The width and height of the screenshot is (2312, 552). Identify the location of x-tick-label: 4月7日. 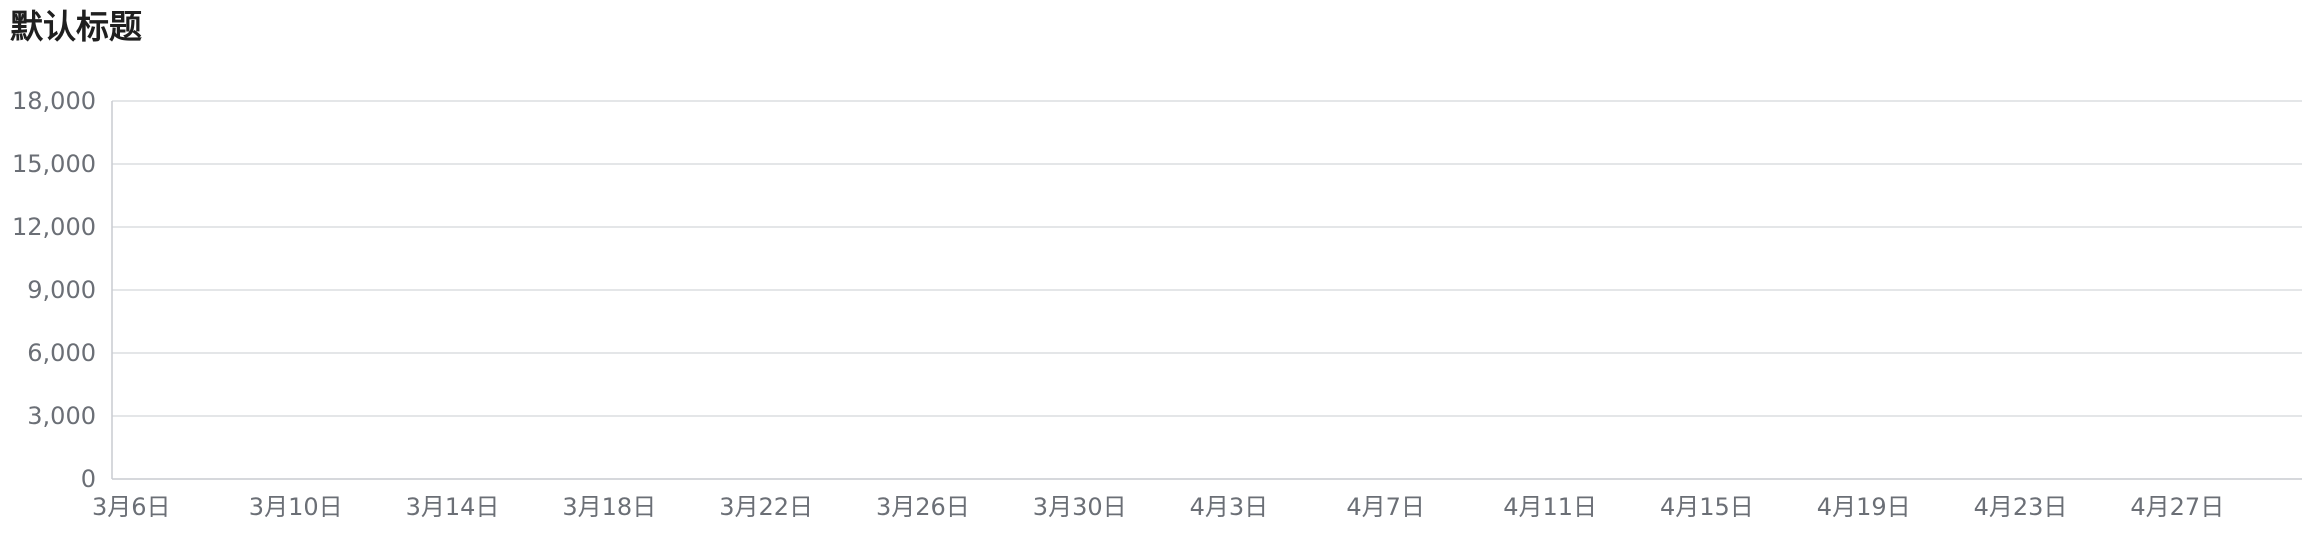
(1385, 507).